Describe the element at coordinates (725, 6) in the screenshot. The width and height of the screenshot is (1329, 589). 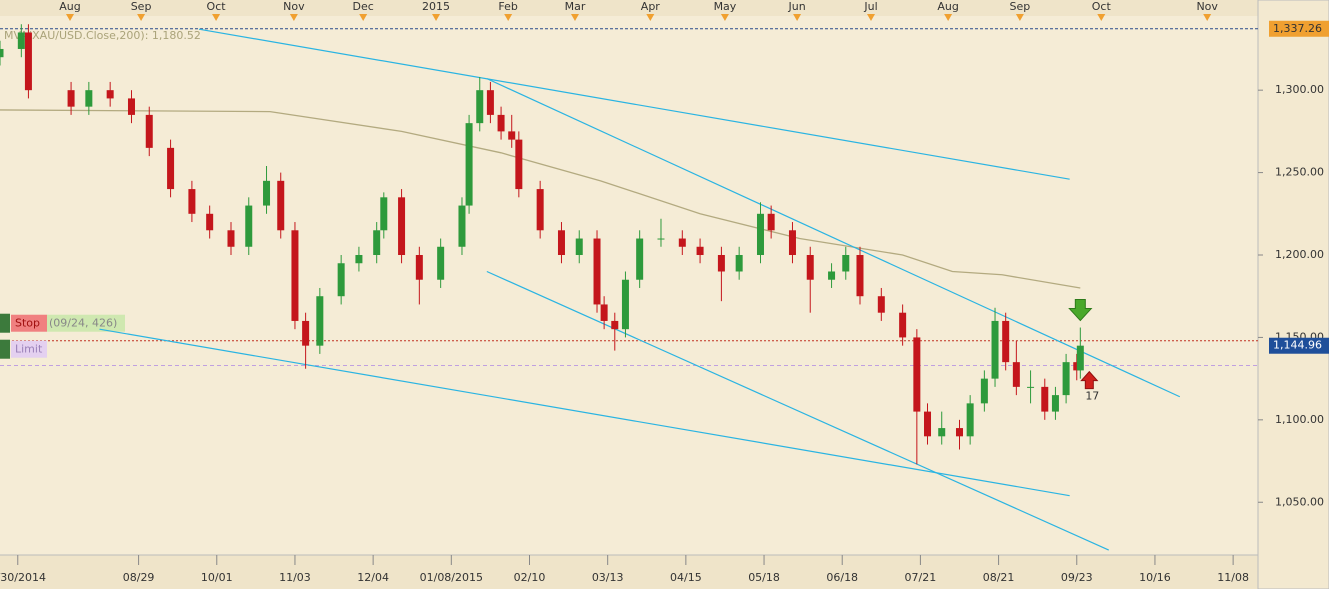
I see `top-tick-label: May` at that location.